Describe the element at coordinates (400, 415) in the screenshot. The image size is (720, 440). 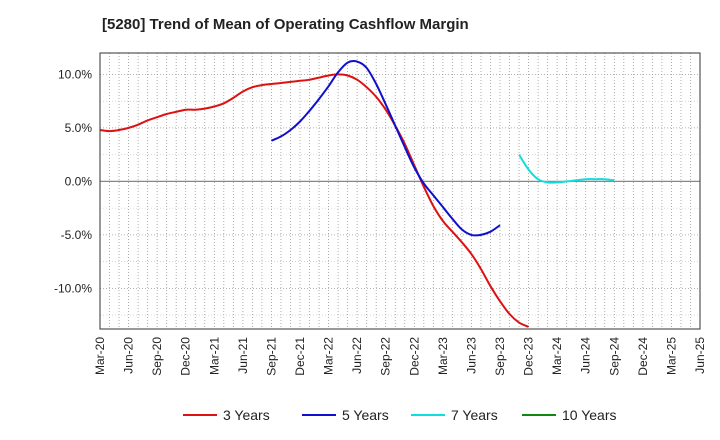
I see `legend: 3 Years 5 Years 7 Years 10 Years` at that location.